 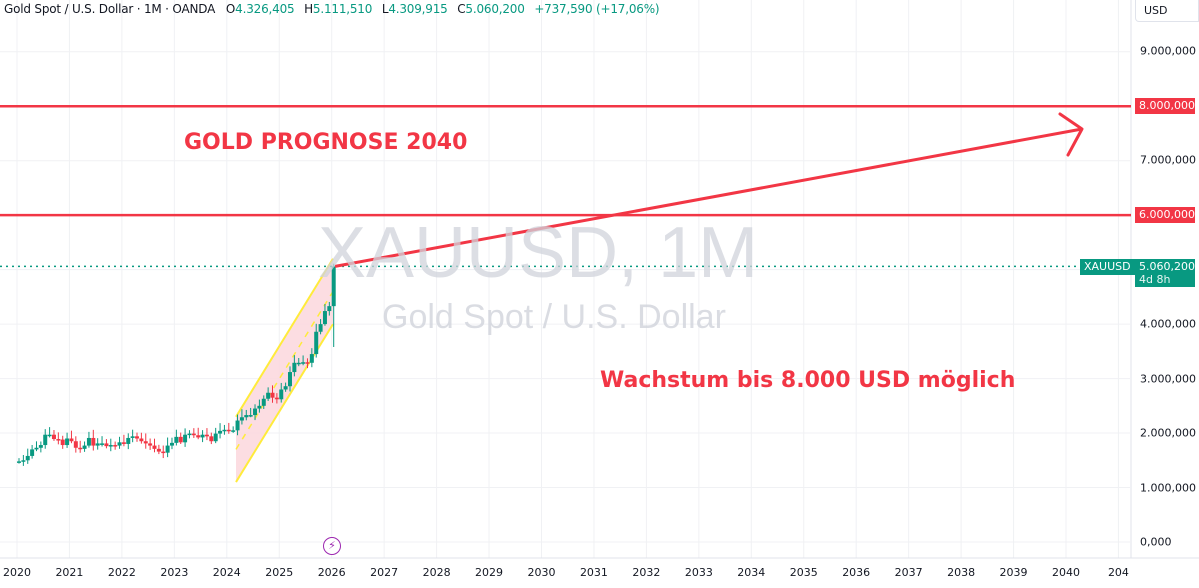 What do you see at coordinates (1167, 266) in the screenshot?
I see `current-price: 5.060,200` at bounding box center [1167, 266].